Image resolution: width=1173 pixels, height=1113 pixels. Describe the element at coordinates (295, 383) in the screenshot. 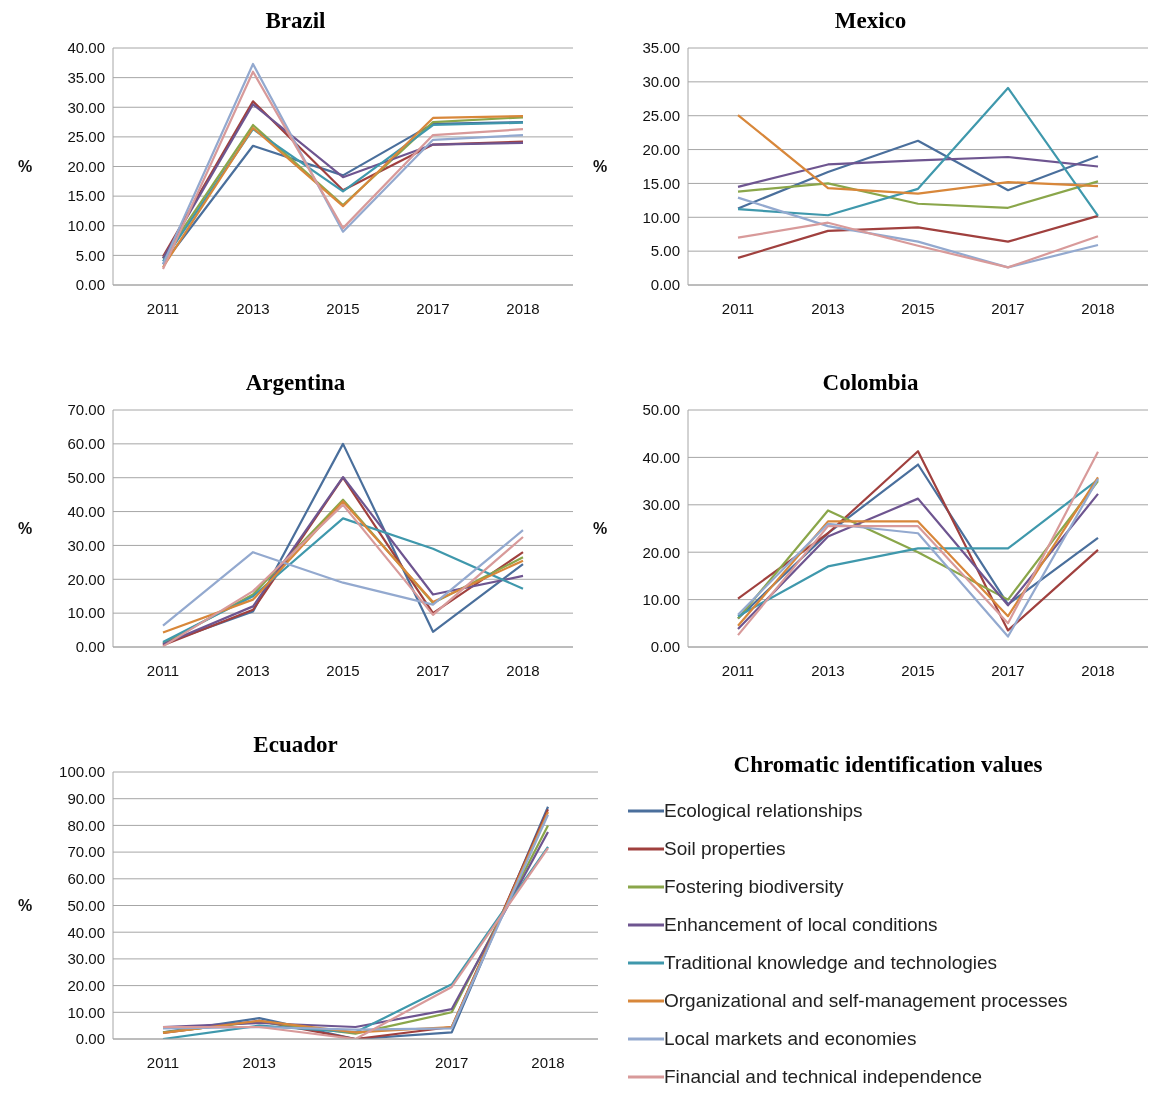

I see `chart-title: Argentina` at that location.